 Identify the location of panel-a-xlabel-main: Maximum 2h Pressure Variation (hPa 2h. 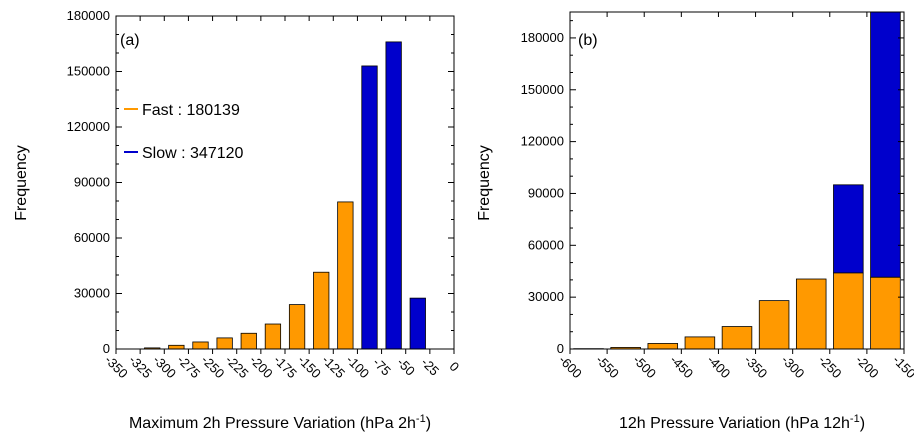
(272, 423).